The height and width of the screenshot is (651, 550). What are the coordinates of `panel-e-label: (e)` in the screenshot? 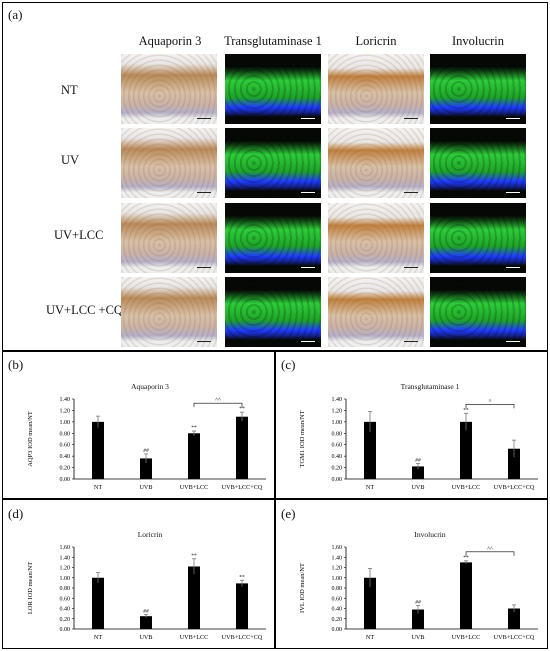 It's located at (288, 513).